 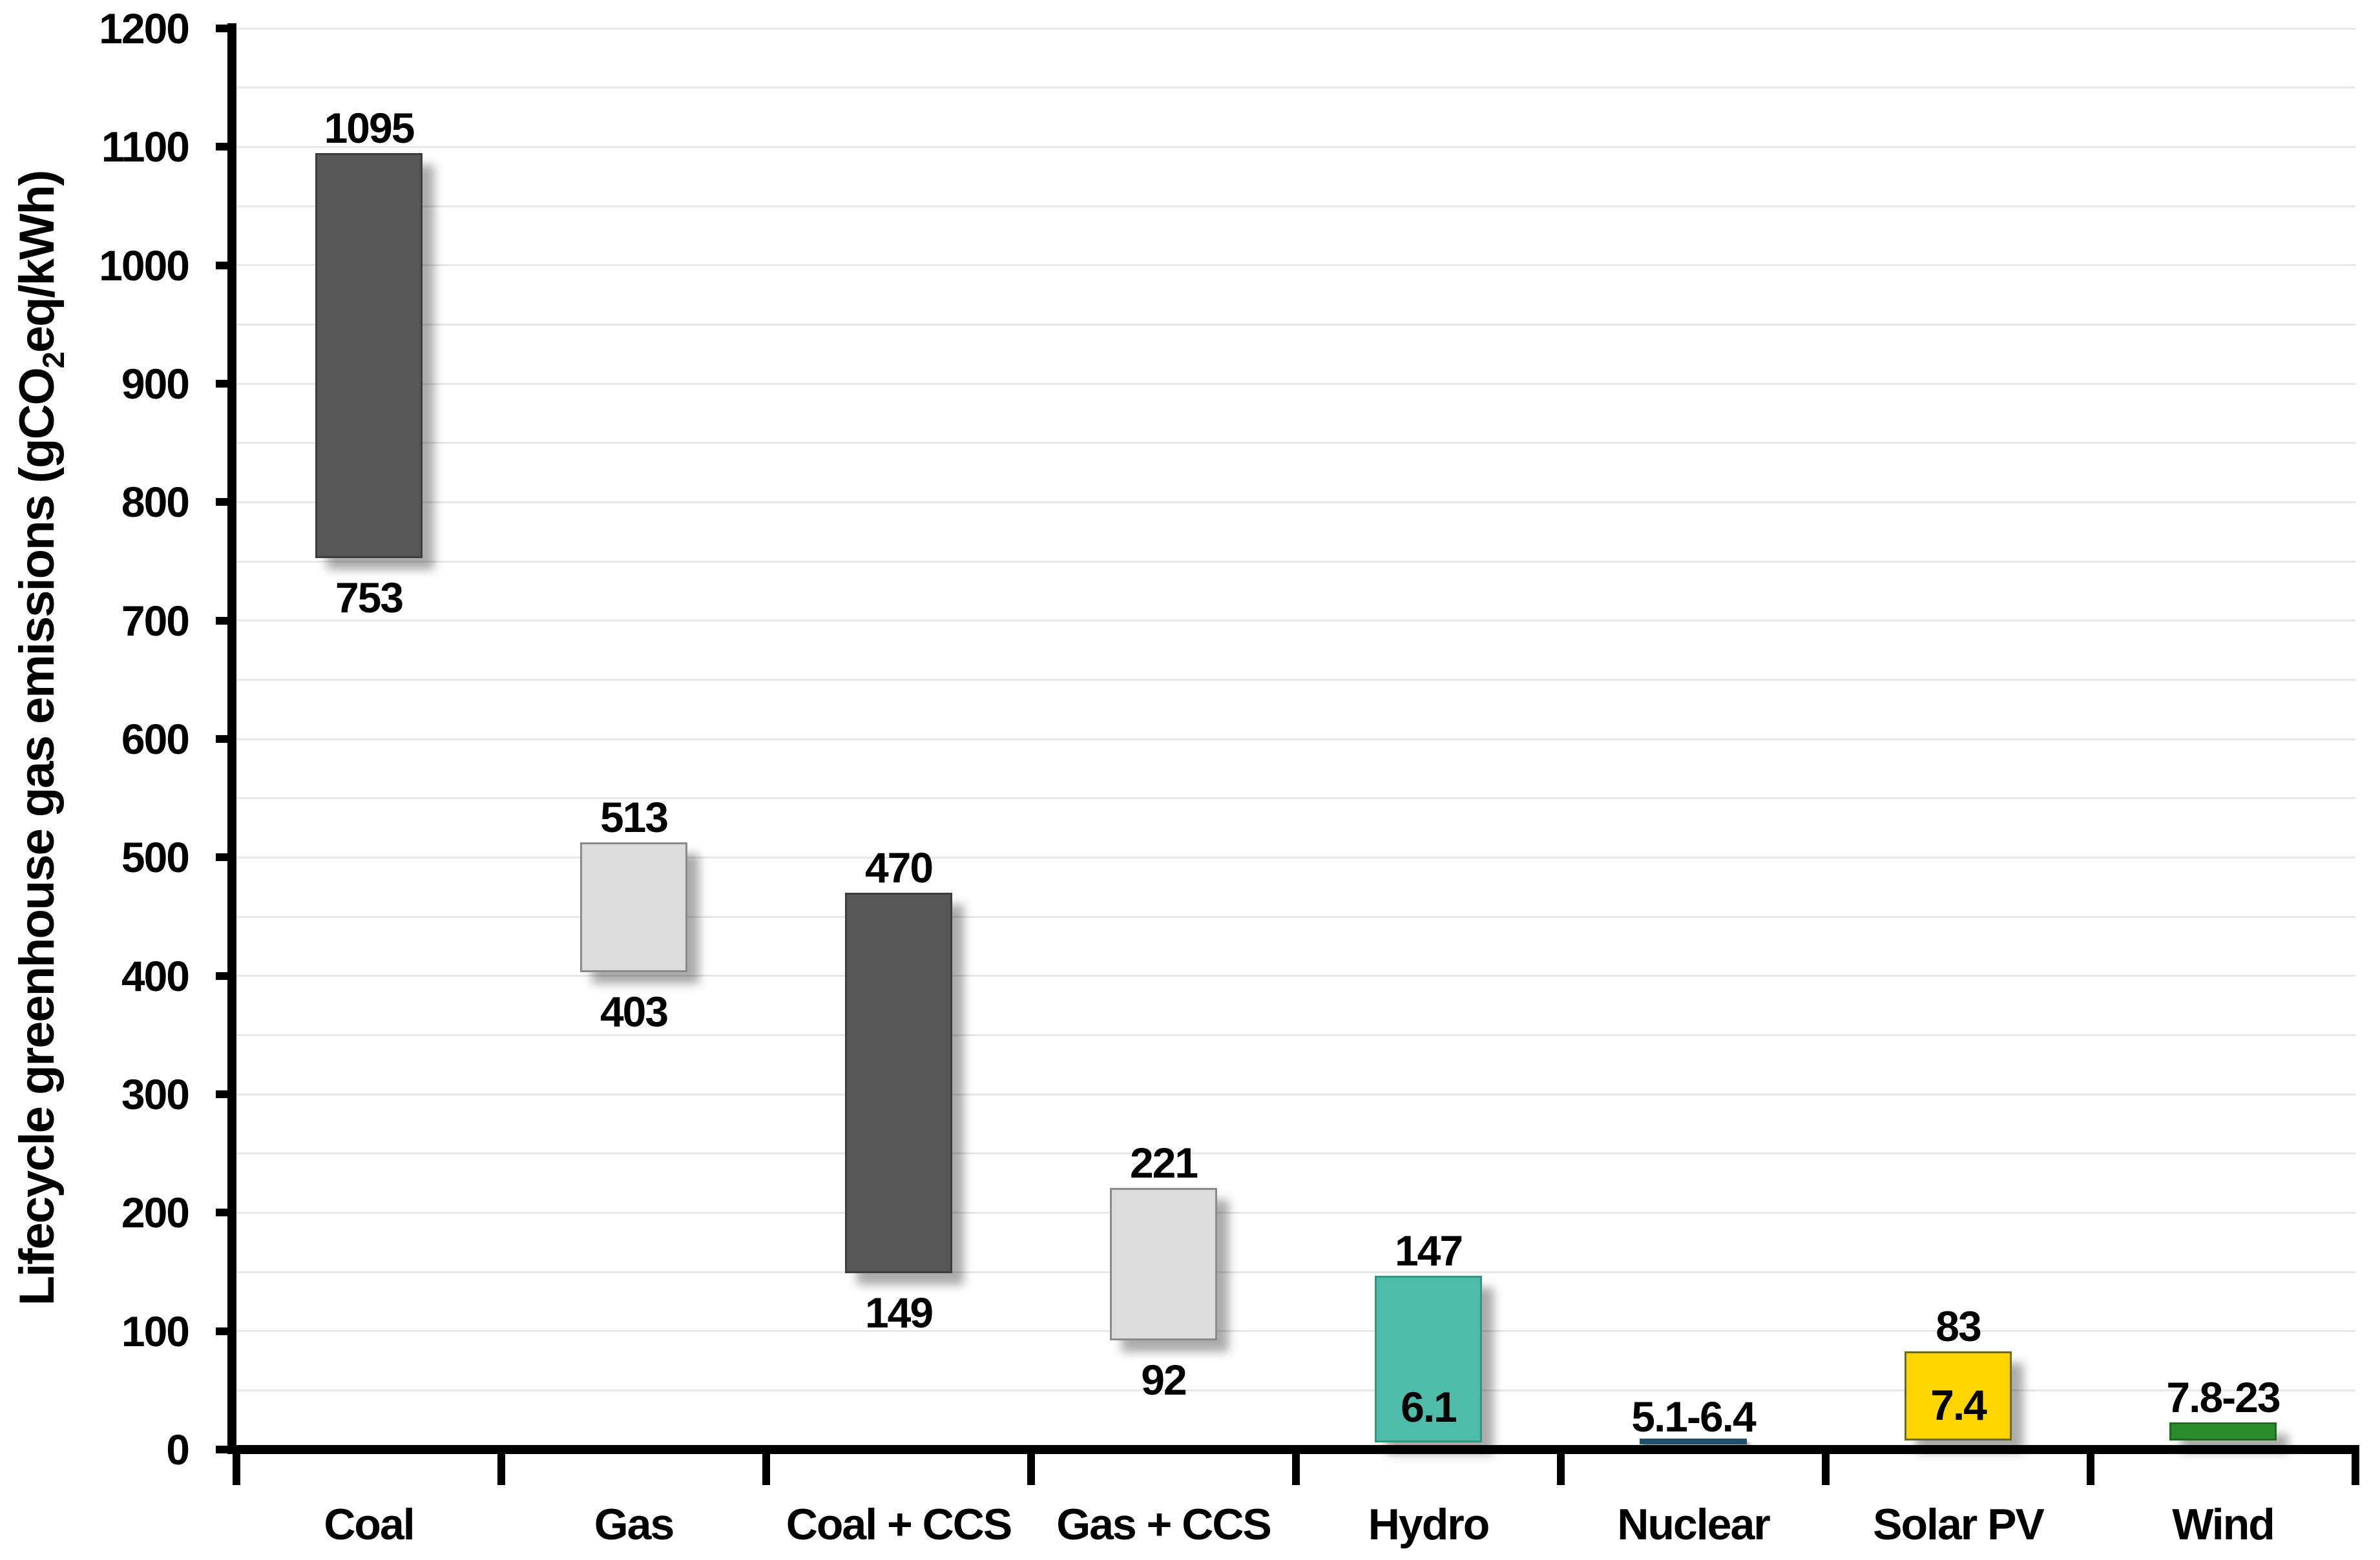 What do you see at coordinates (155, 739) in the screenshot?
I see `y-tick-label-600: 600` at bounding box center [155, 739].